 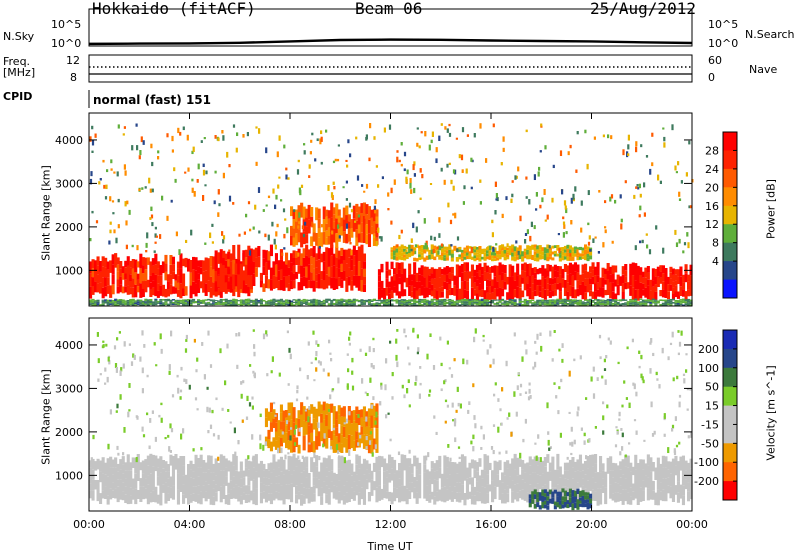 I want to click on colorbar-tick-label: 8, so click(x=715, y=243).